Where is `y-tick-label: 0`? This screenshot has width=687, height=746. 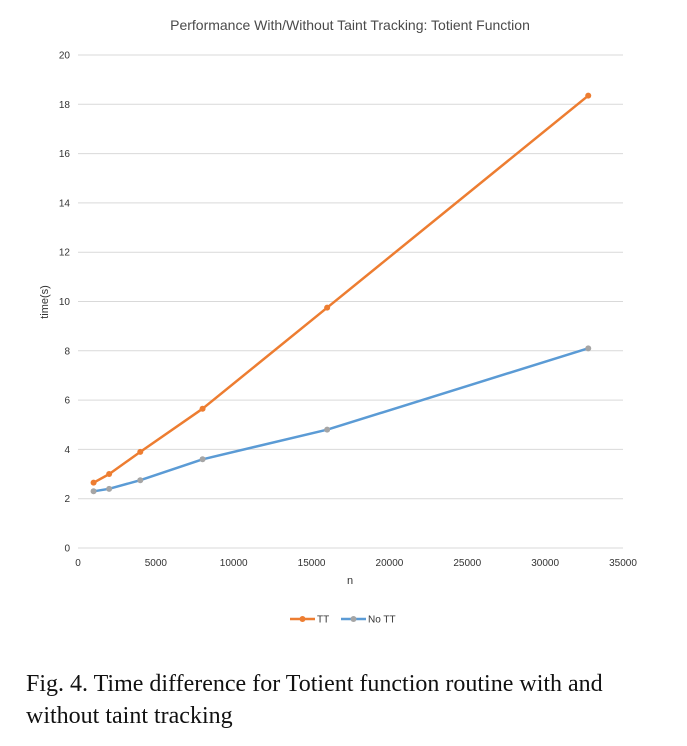
y-tick-label: 0 is located at coordinates (67, 549).